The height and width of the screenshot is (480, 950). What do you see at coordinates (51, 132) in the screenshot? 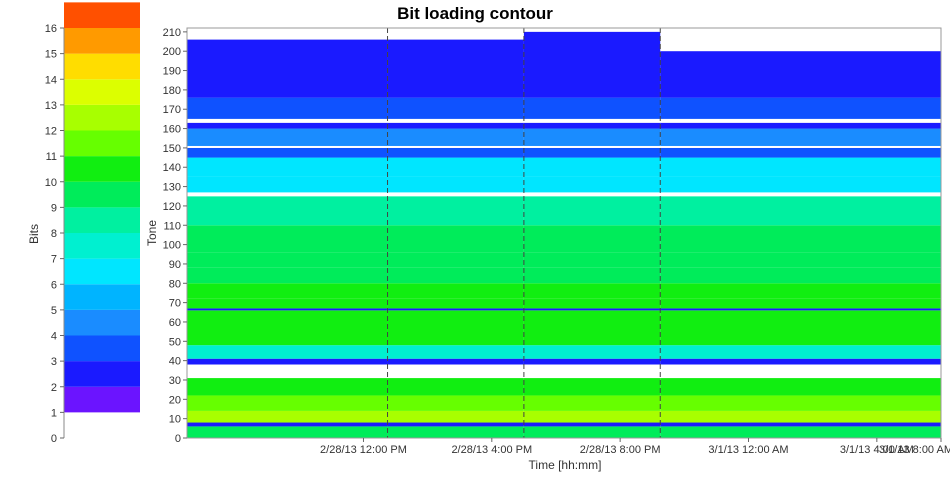
I see `colorbar-tick-label: 12` at bounding box center [51, 132].